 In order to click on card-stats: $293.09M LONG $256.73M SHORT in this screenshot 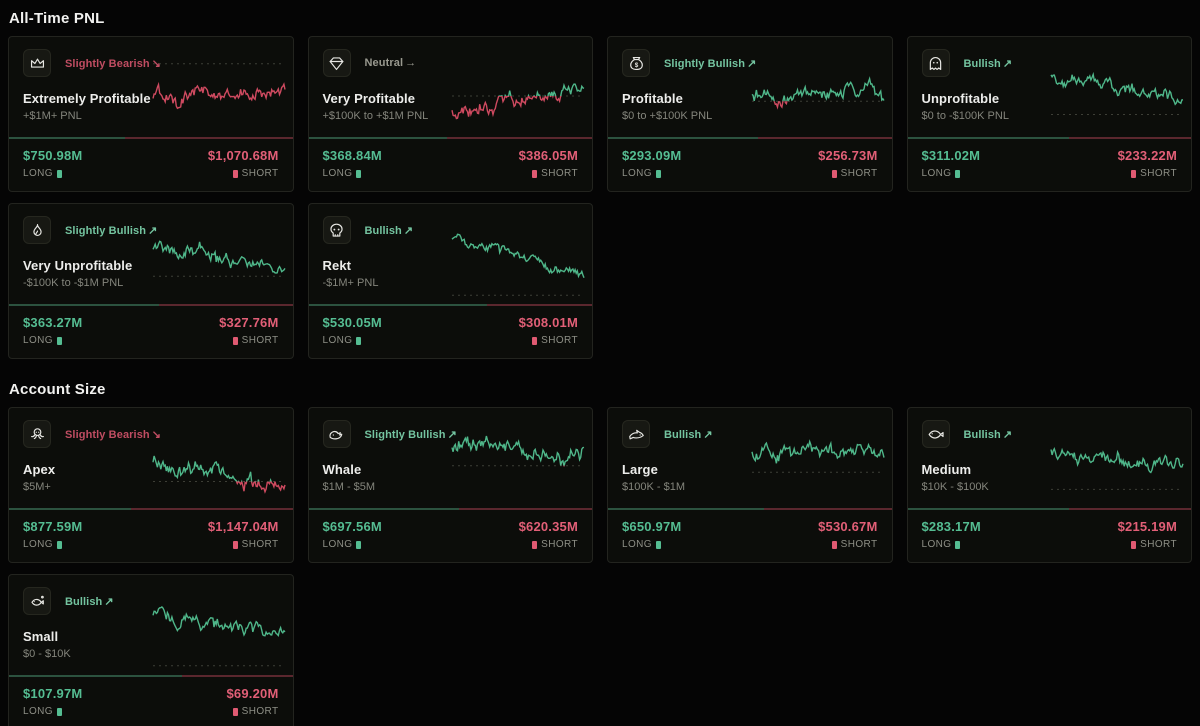, I will do `click(750, 165)`.